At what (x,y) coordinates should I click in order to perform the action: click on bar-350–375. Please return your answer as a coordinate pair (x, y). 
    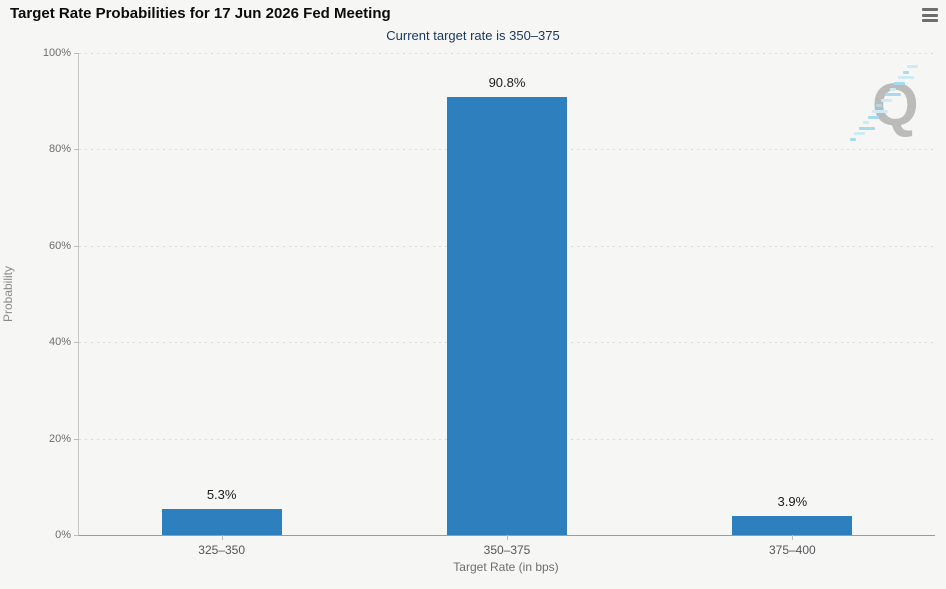
    Looking at the image, I should click on (507, 316).